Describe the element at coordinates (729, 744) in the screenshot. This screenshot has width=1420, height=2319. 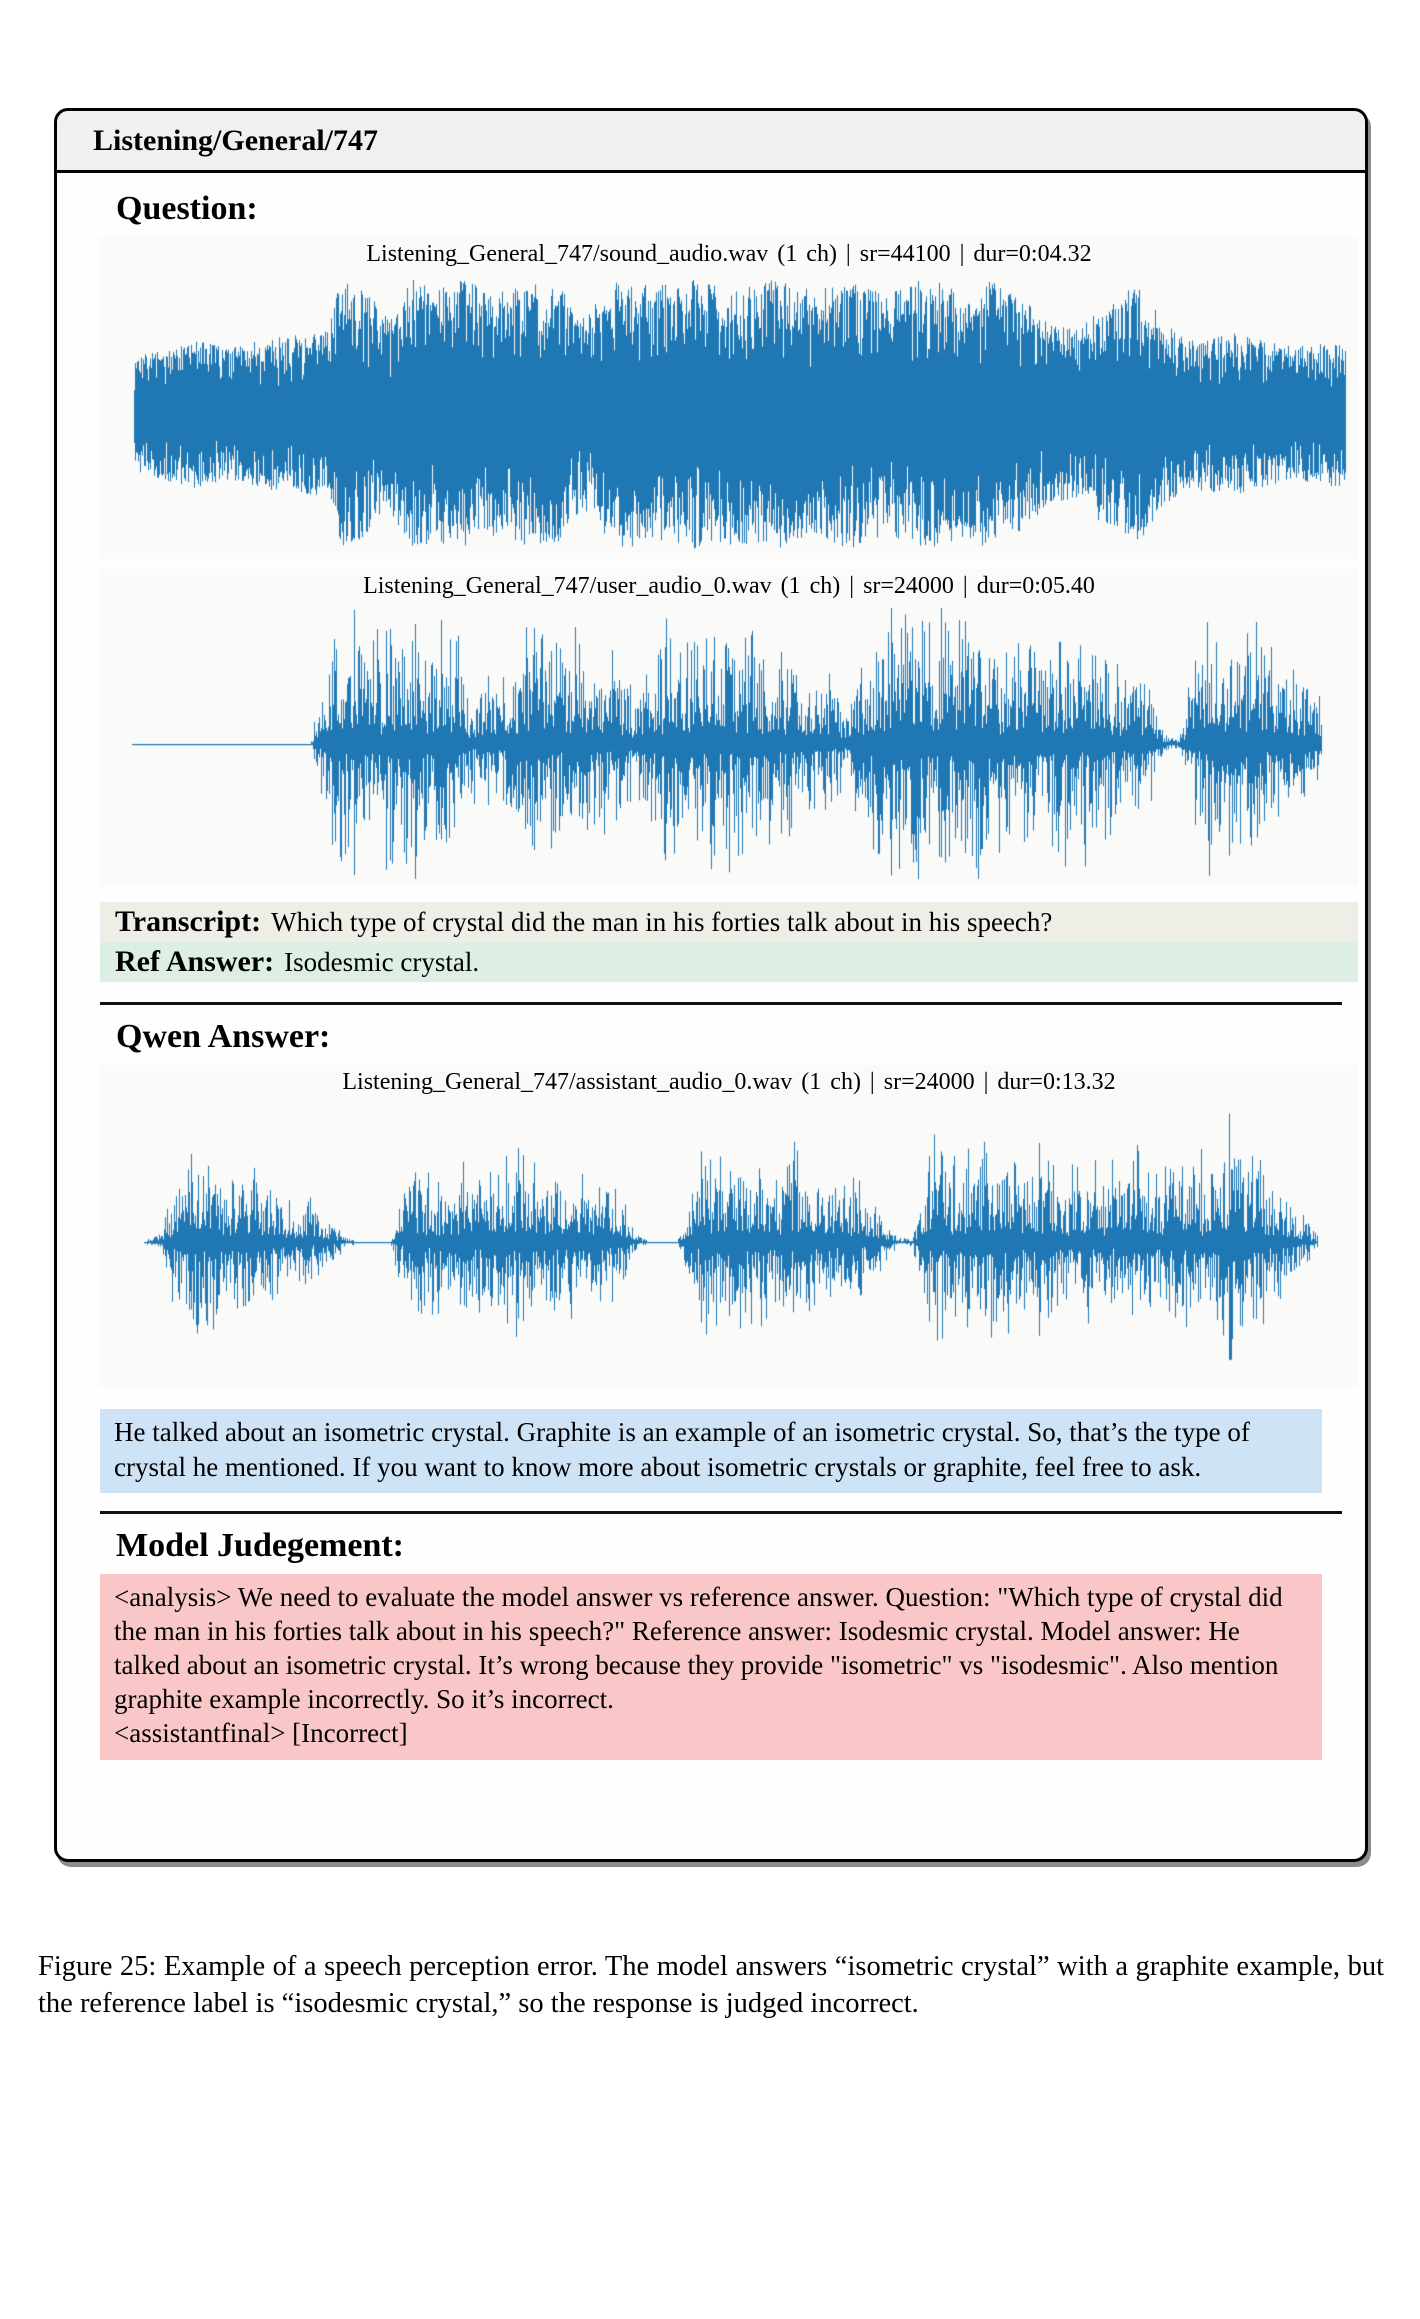
I see `user-audio-waveform-plot` at that location.